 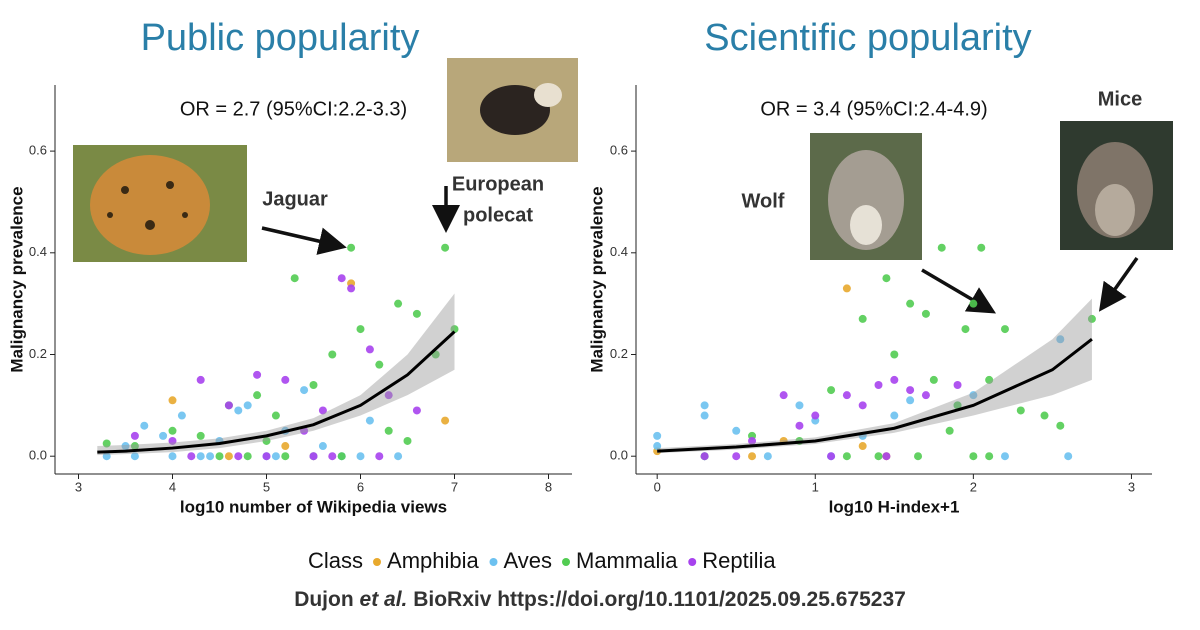 What do you see at coordinates (38, 455) in the screenshot?
I see `y-tick-label: 0.0` at bounding box center [38, 455].